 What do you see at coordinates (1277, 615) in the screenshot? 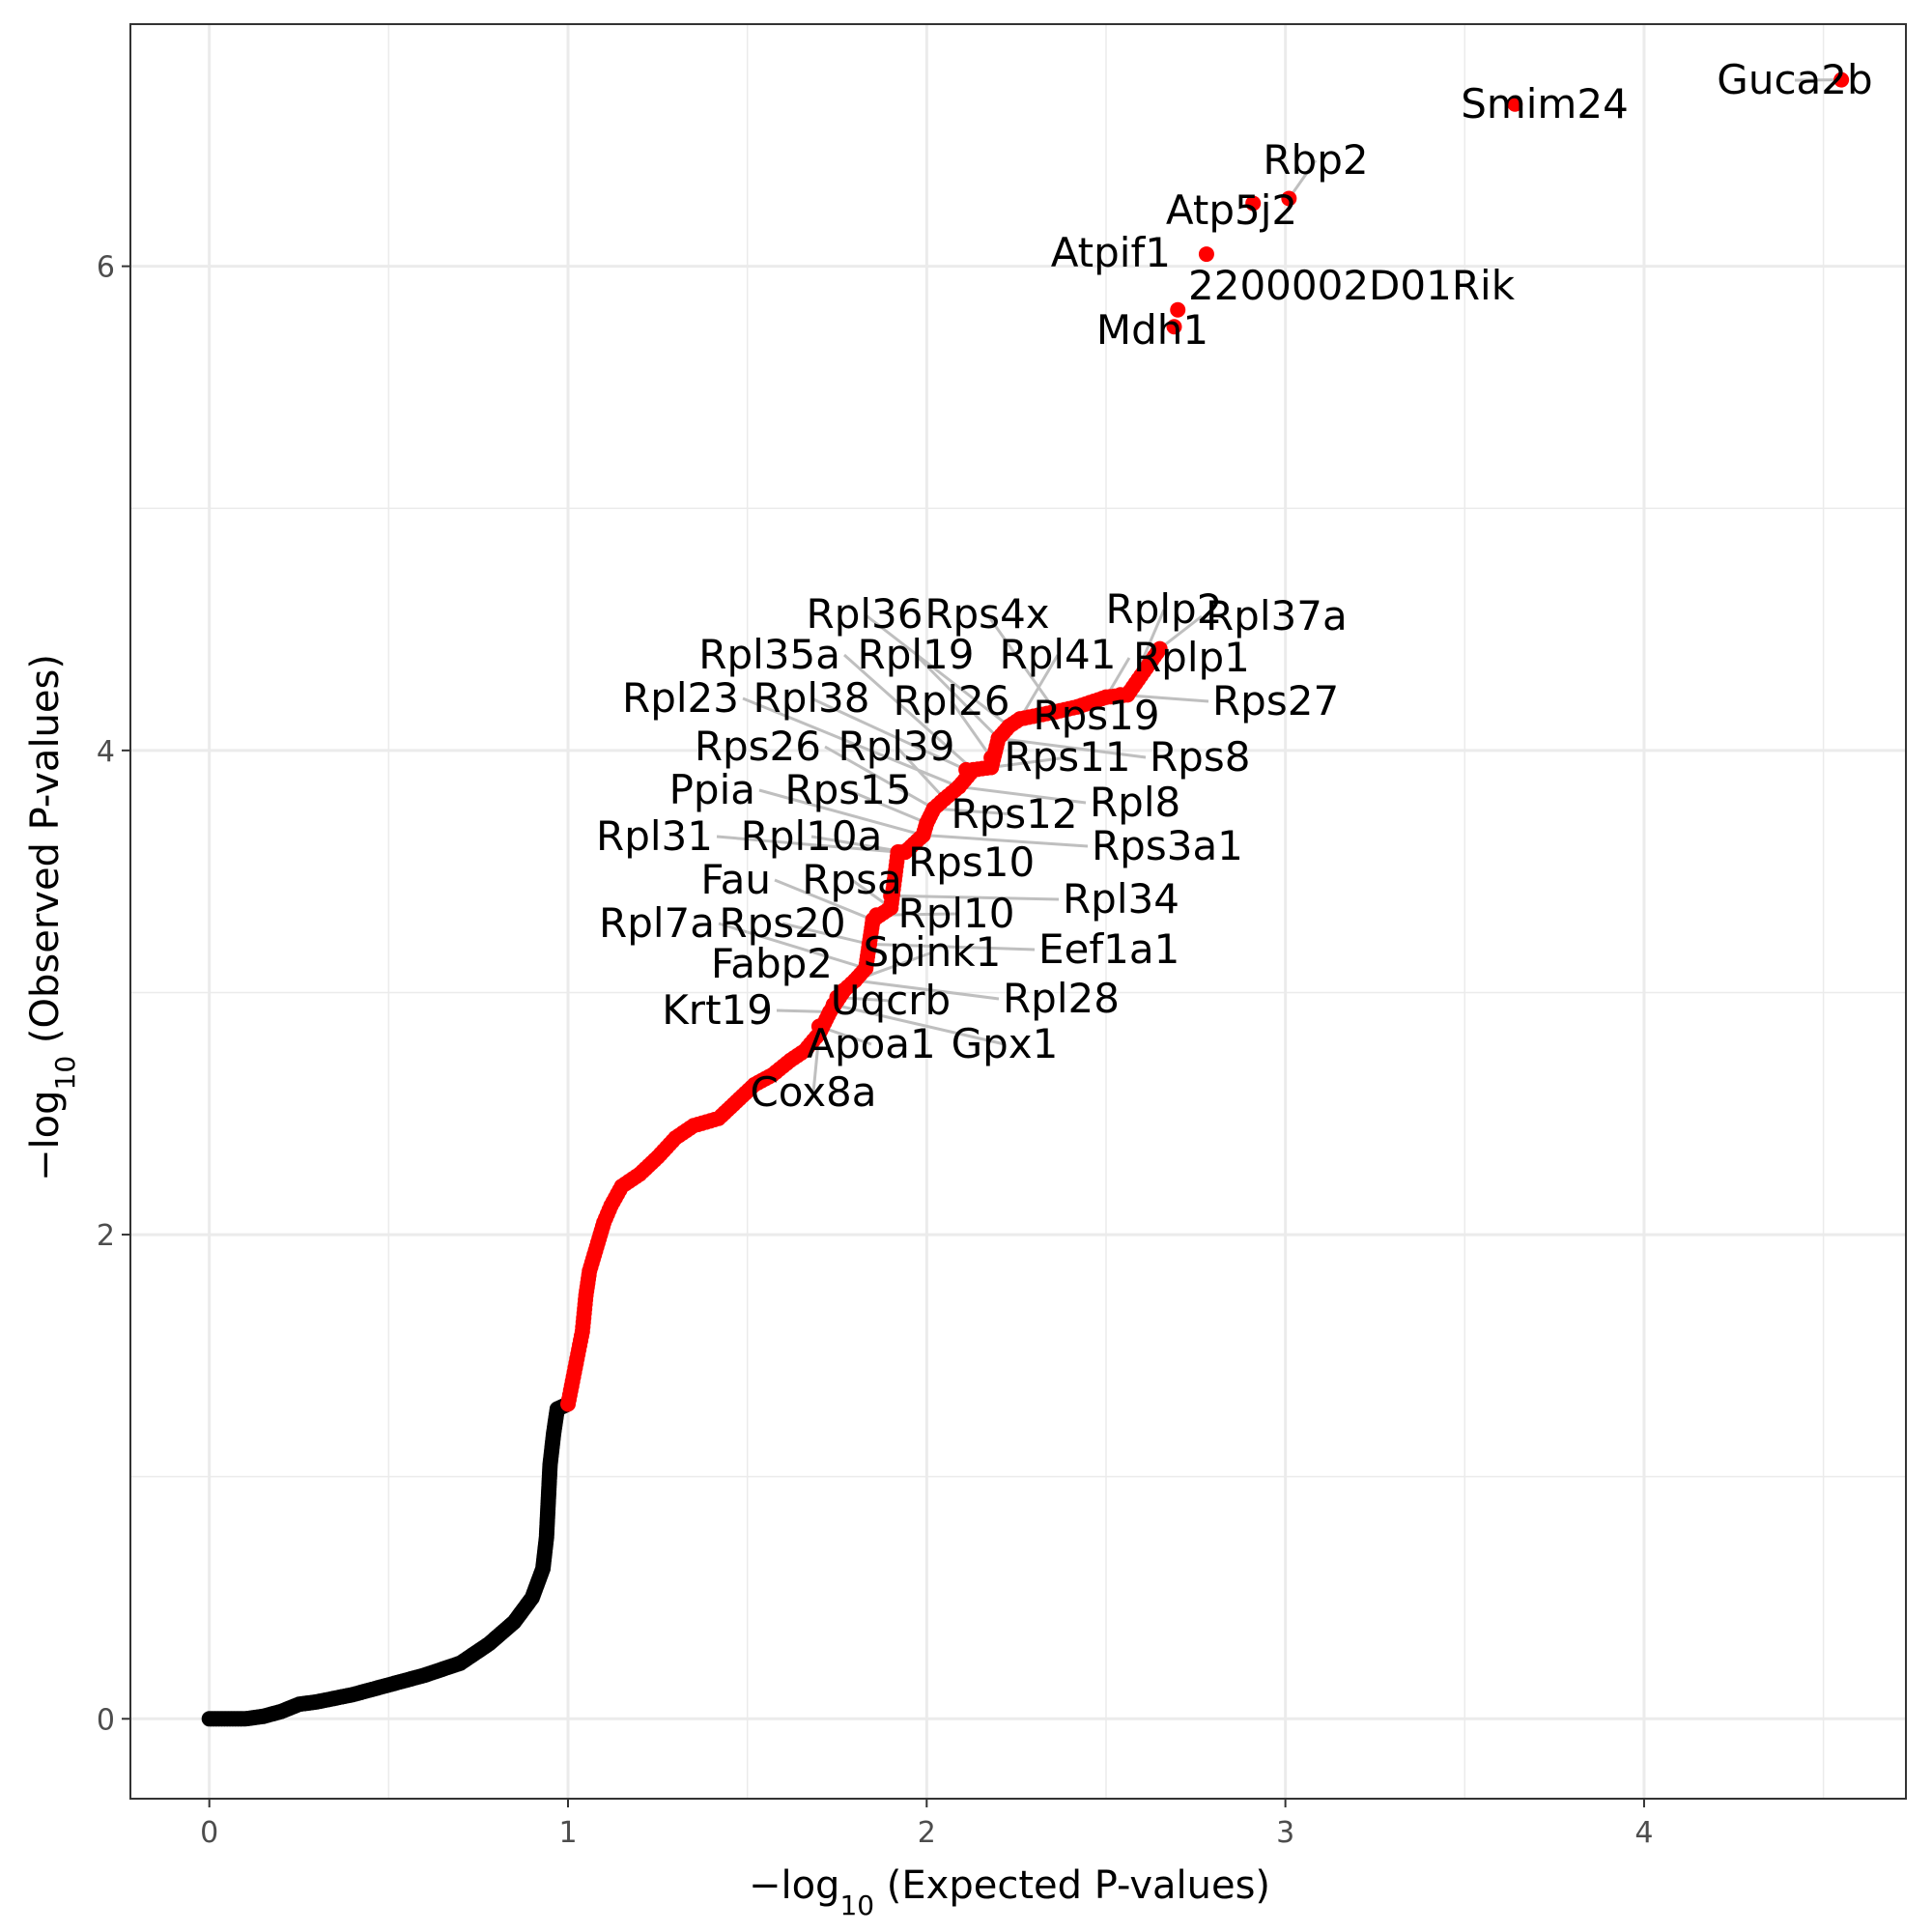
I see `gene-label: Rpl37a` at bounding box center [1277, 615].